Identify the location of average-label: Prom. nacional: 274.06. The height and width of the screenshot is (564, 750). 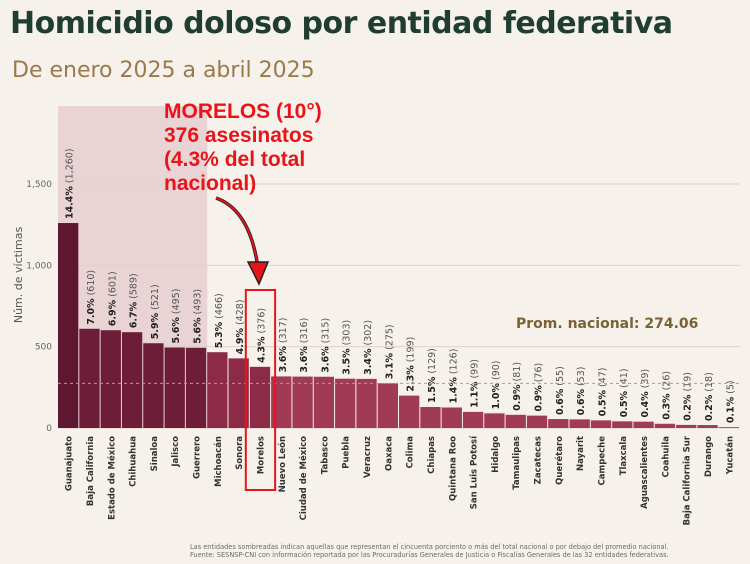
(607, 324).